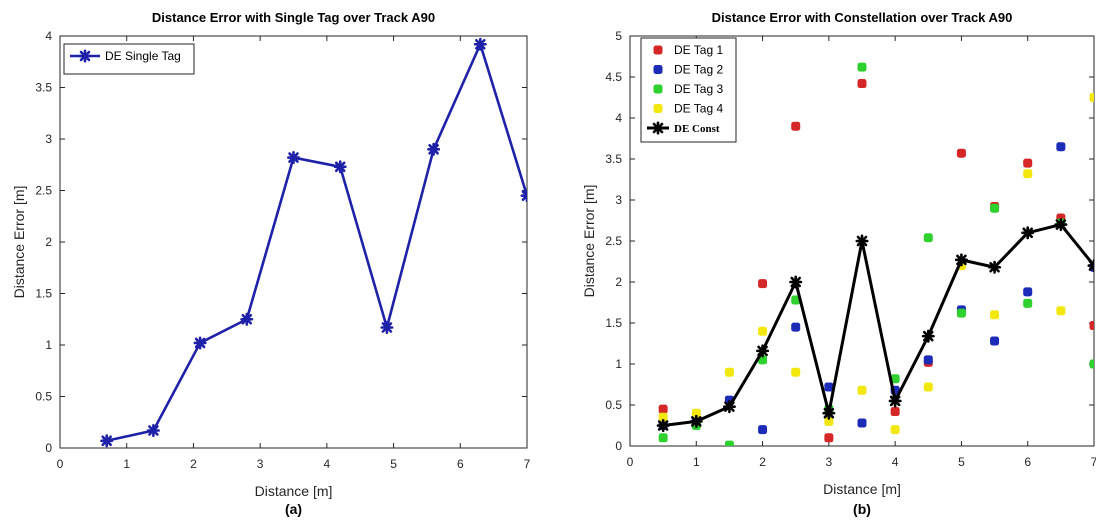 Image resolution: width=1096 pixels, height=522 pixels. What do you see at coordinates (294, 491) in the screenshot?
I see `x-axis-label: Distance [m]` at bounding box center [294, 491].